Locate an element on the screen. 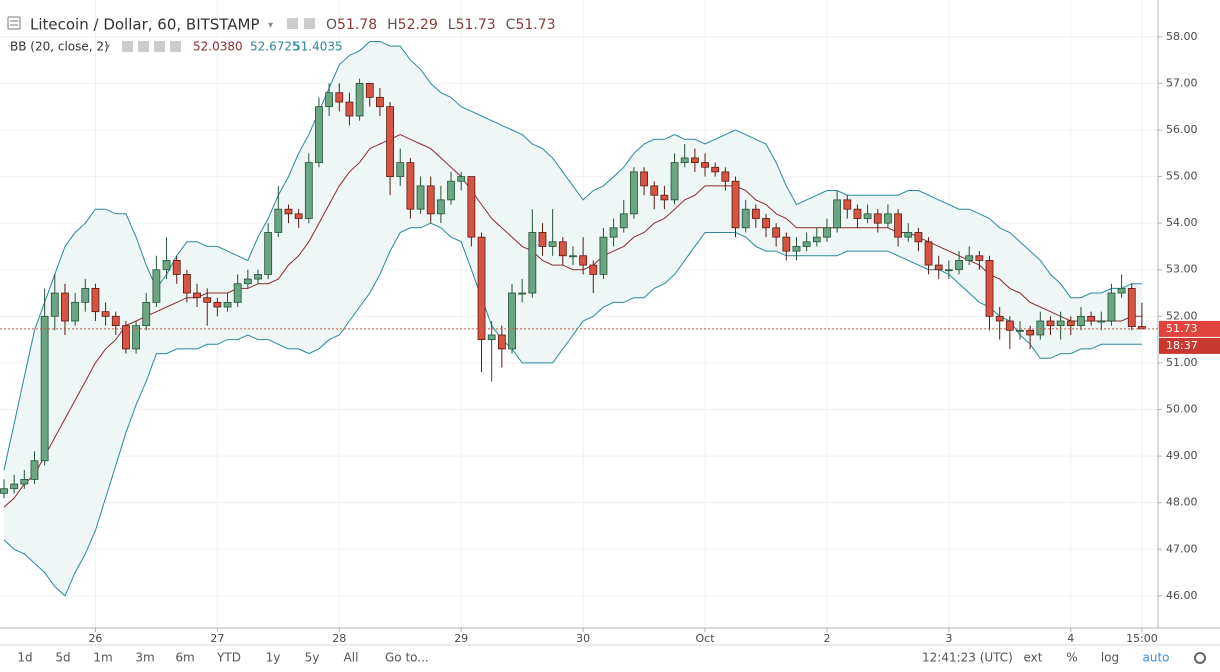  y-tick-label: 55.00 is located at coordinates (1182, 176).